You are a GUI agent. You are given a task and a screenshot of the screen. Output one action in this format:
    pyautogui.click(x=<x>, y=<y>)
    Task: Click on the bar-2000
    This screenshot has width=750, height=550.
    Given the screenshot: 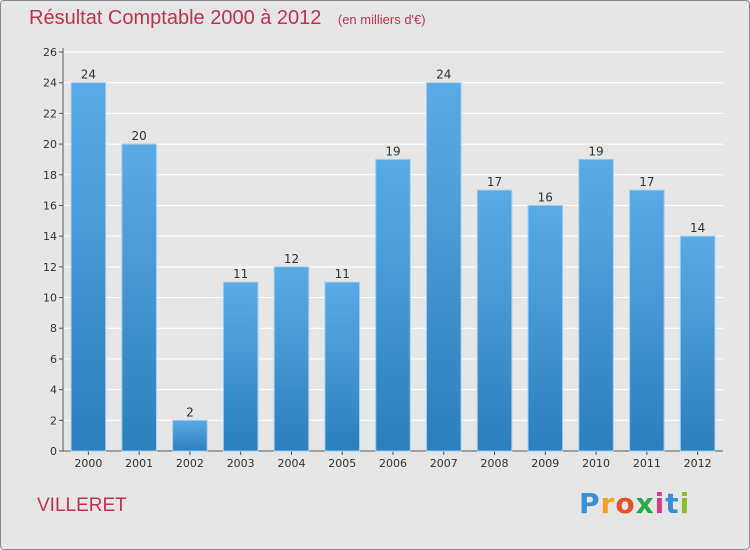 What is the action you would take?
    pyautogui.click(x=88, y=267)
    